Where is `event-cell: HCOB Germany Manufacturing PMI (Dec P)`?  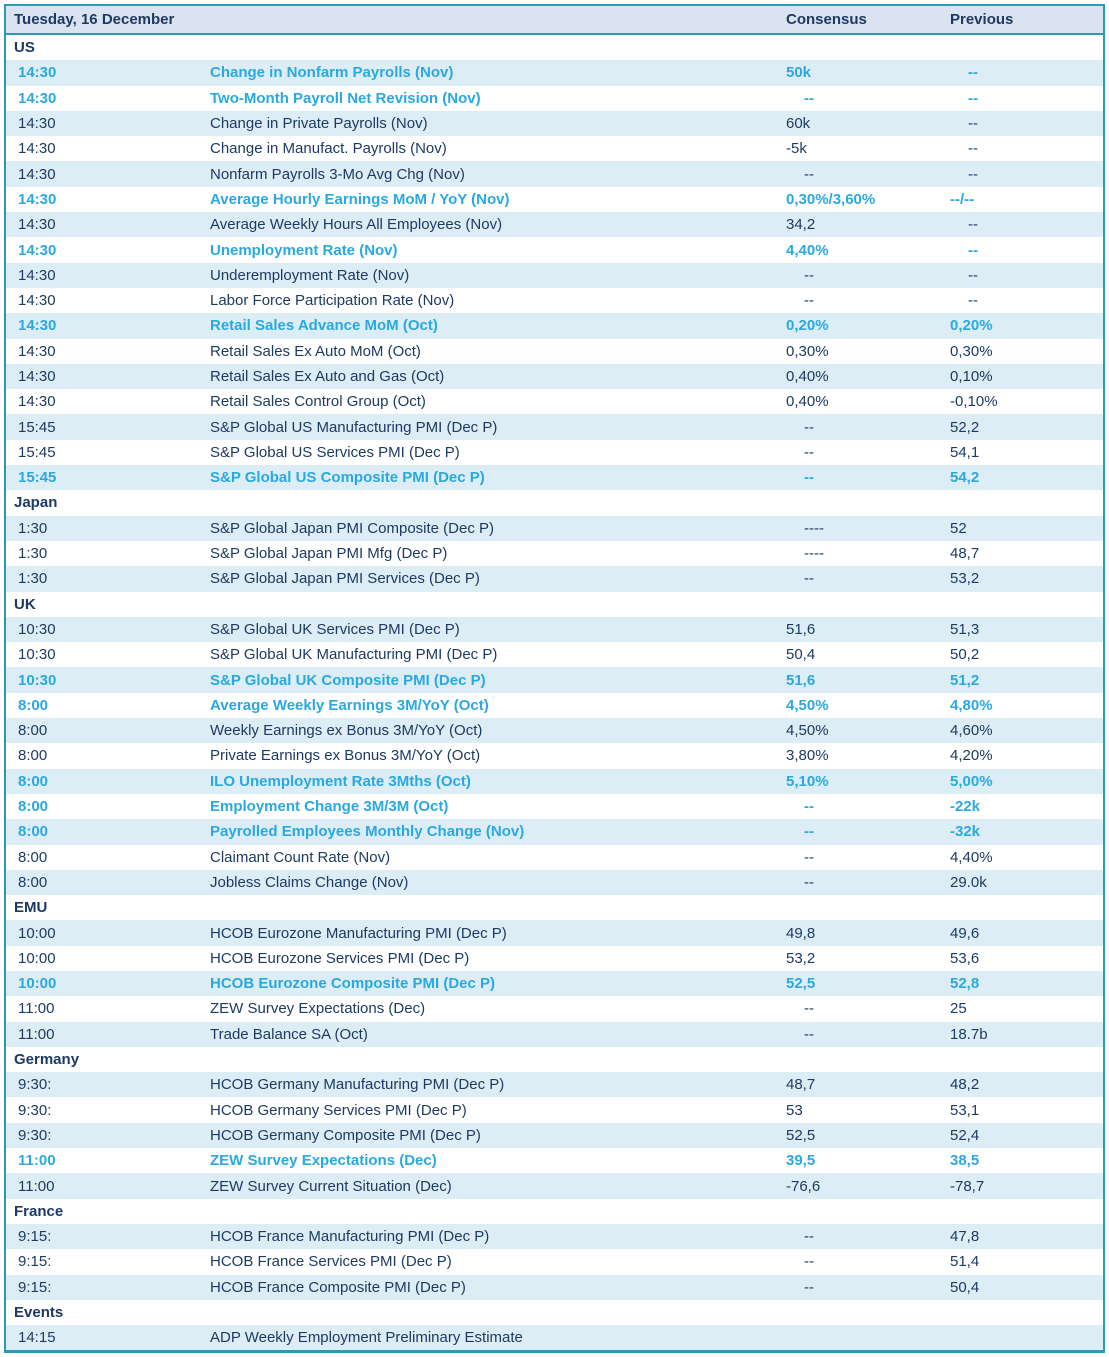
event-cell: HCOB Germany Manufacturing PMI (Dec P) is located at coordinates (357, 1085).